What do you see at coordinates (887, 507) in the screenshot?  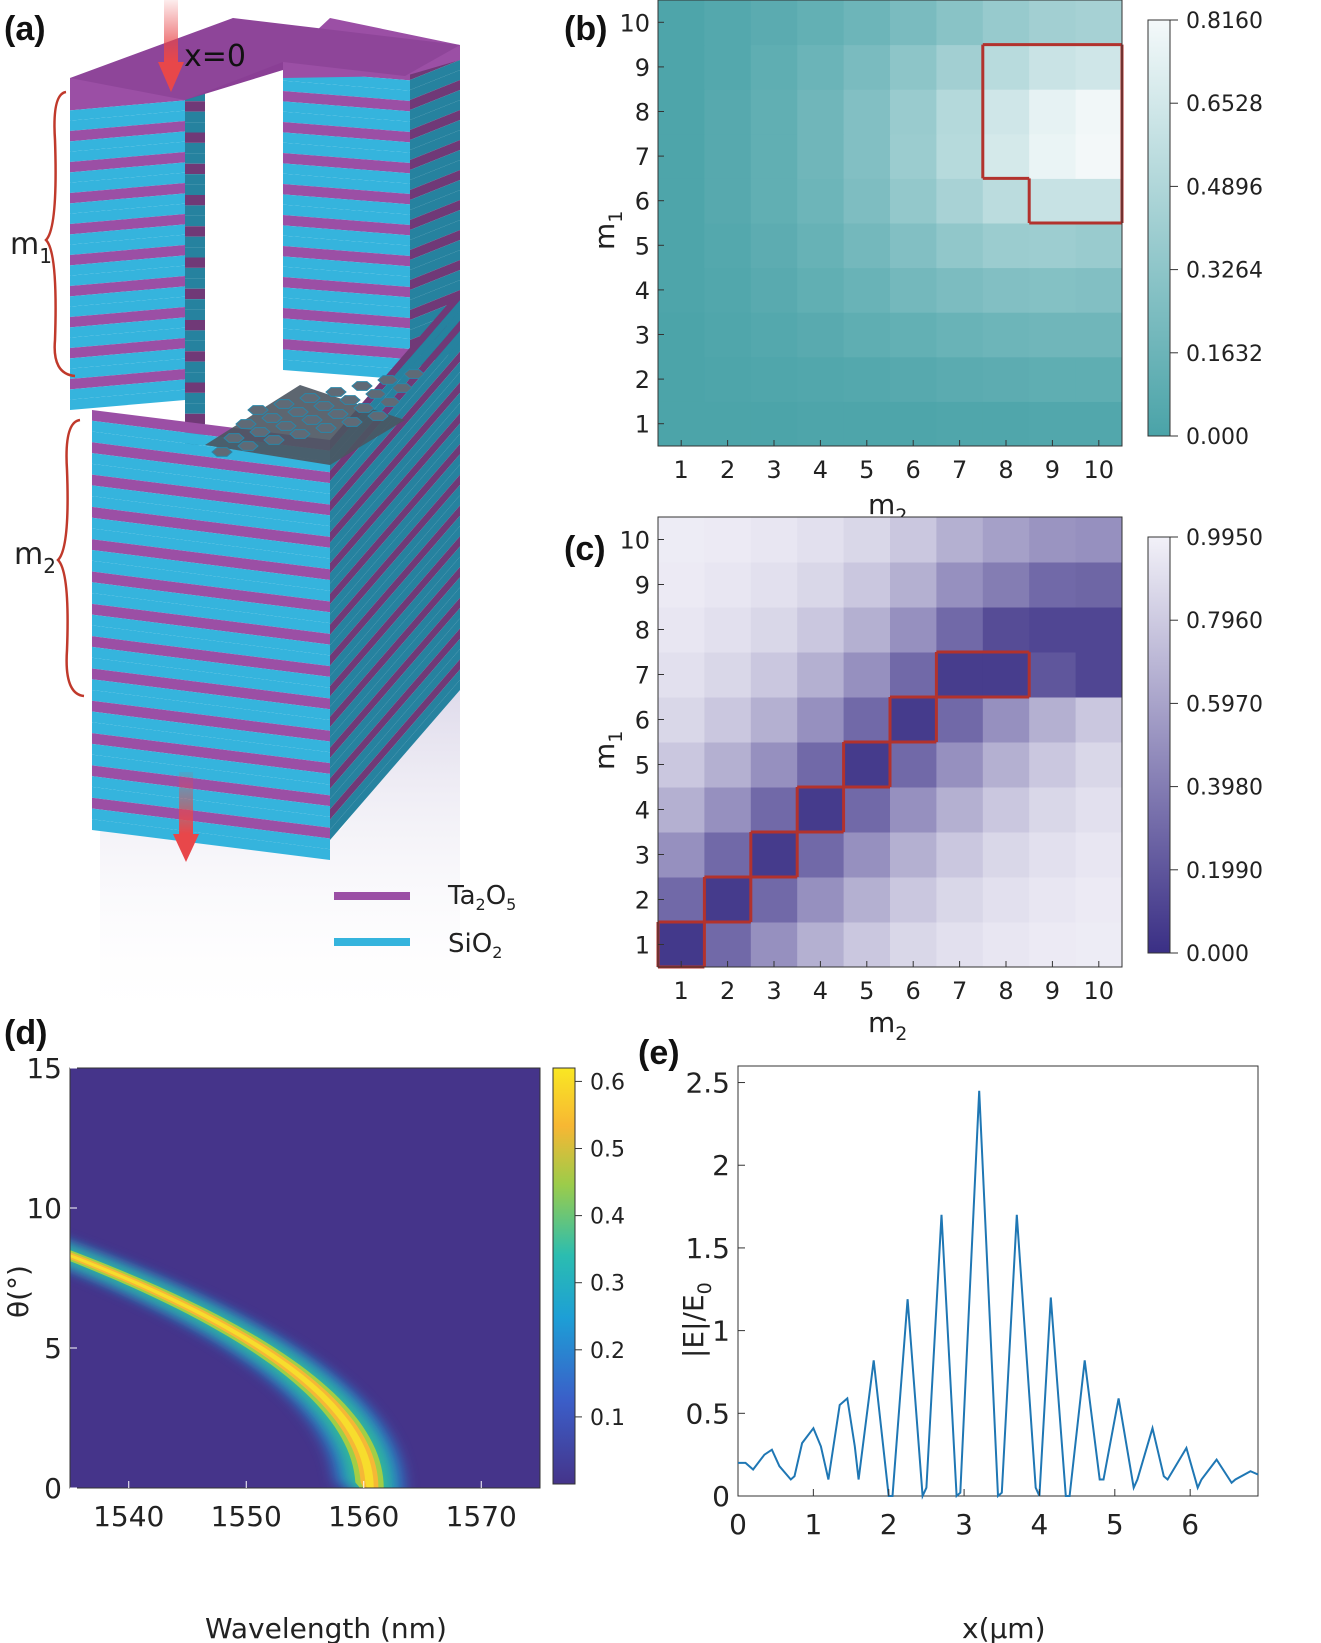 I see `heatmap-b-xlabel: m2` at bounding box center [887, 507].